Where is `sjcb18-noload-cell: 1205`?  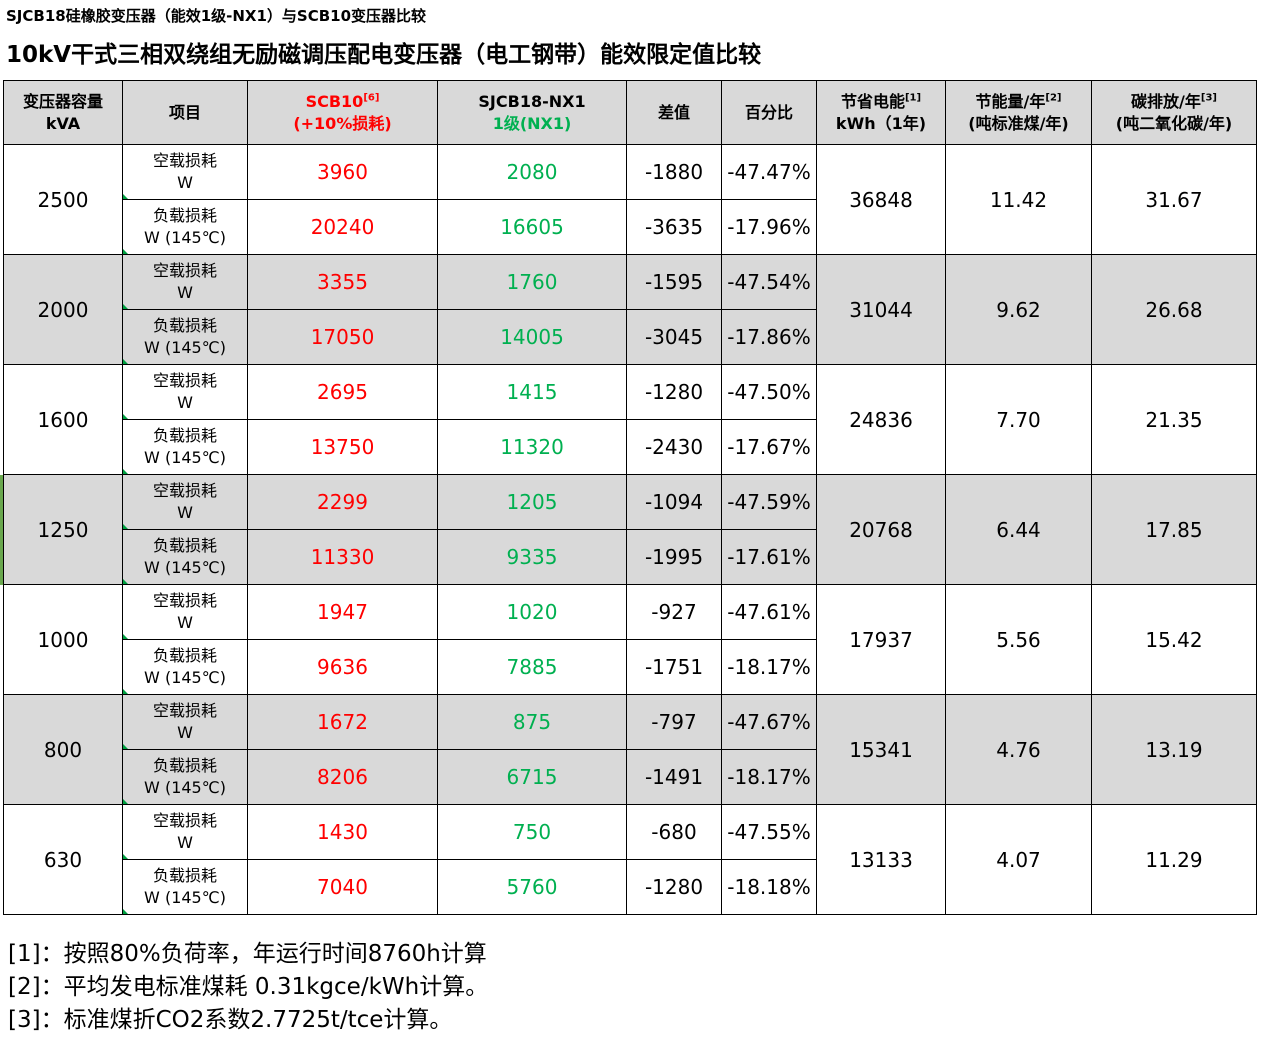 sjcb18-noload-cell: 1205 is located at coordinates (532, 502).